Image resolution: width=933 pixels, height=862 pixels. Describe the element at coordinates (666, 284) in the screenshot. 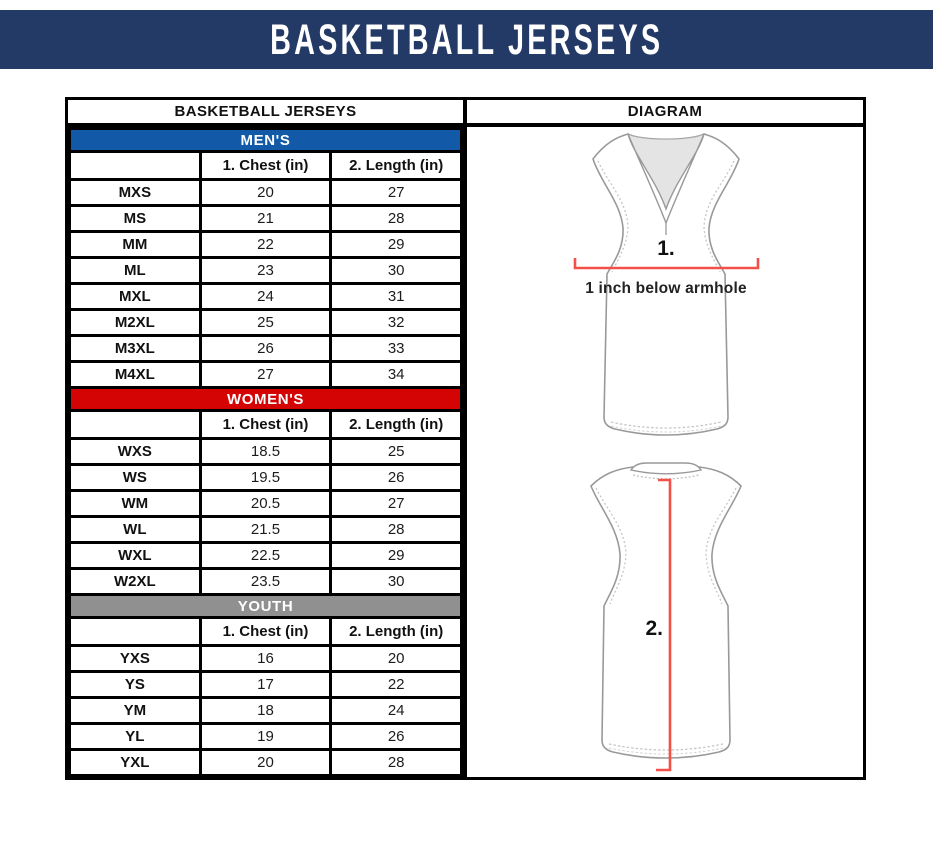

I see `jersey-front-illustration: 1. 1 inch below armhole` at that location.